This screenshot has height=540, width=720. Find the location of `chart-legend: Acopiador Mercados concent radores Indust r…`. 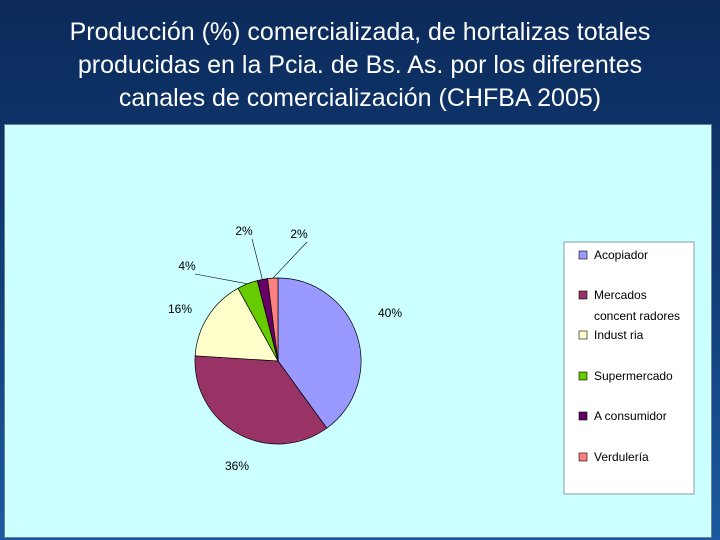

chart-legend: Acopiador Mercados concent radores Indust r… is located at coordinates (629, 368).